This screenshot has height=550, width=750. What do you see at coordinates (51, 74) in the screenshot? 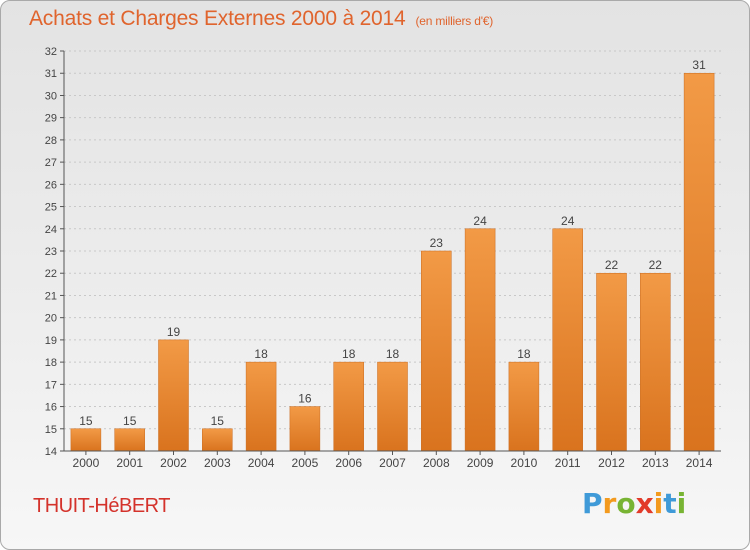
I see `y-tick-label: 31` at bounding box center [51, 74].